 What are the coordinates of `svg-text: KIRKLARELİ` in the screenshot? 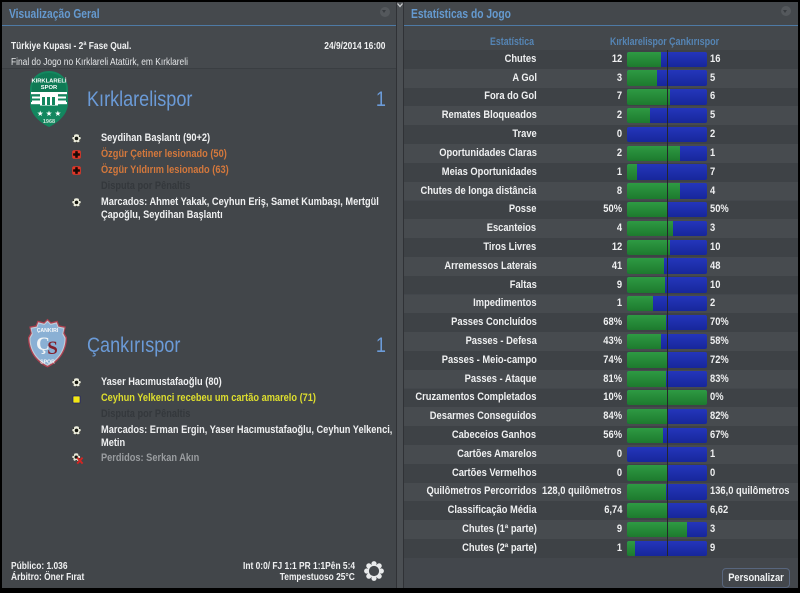 It's located at (48, 81).